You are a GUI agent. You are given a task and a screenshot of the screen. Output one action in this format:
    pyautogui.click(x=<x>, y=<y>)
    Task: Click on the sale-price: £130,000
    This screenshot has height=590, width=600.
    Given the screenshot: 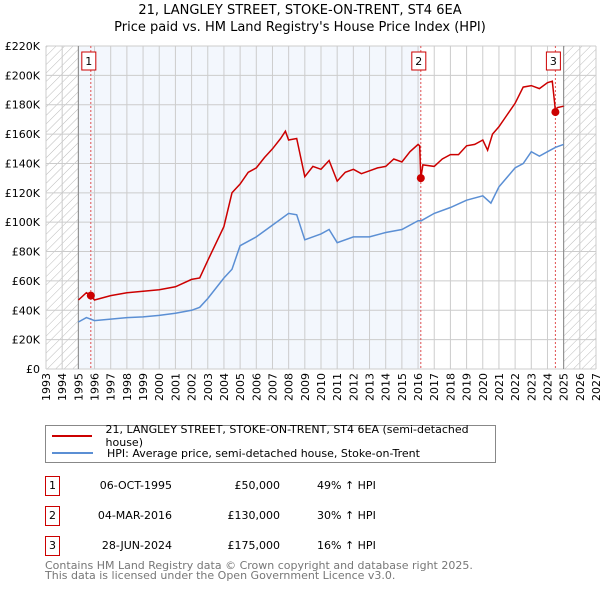 What is the action you would take?
    pyautogui.click(x=254, y=515)
    